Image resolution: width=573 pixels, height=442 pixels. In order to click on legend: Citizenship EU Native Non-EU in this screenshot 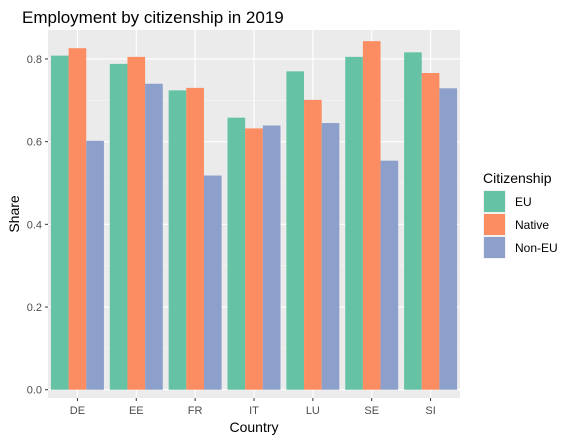, I will do `click(520, 214)`.